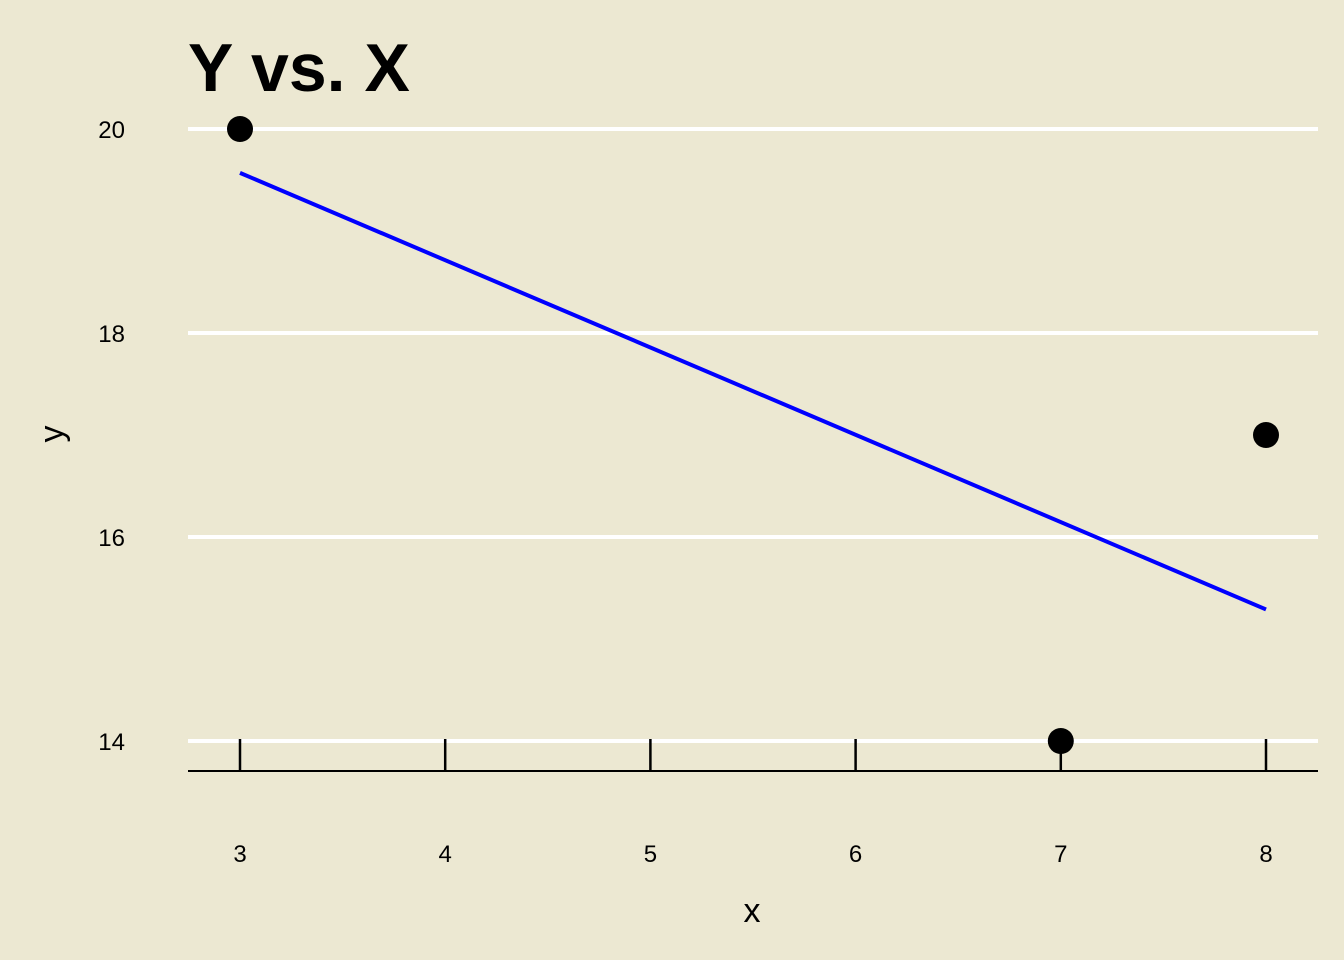  I want to click on x-tick-label-3: 3, so click(239, 854).